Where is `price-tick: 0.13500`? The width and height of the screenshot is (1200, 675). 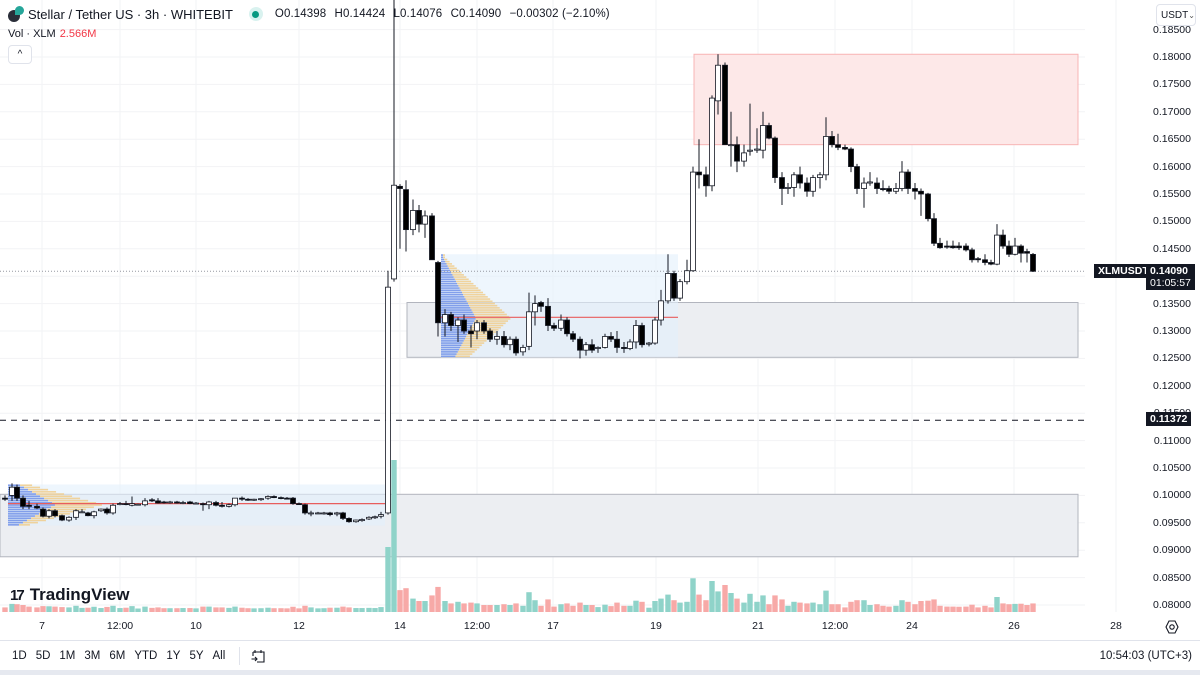 price-tick: 0.13500 is located at coordinates (1172, 303).